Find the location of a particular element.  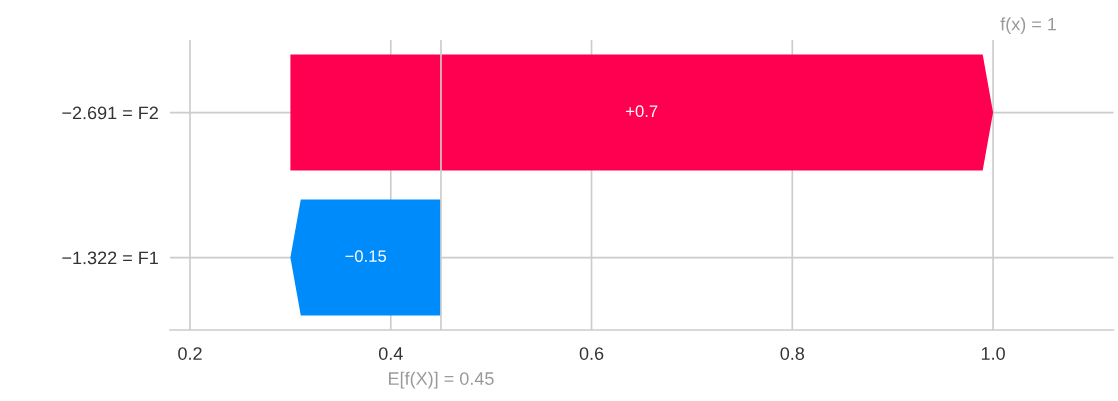

x-tick-label: 1.0 is located at coordinates (993, 353).